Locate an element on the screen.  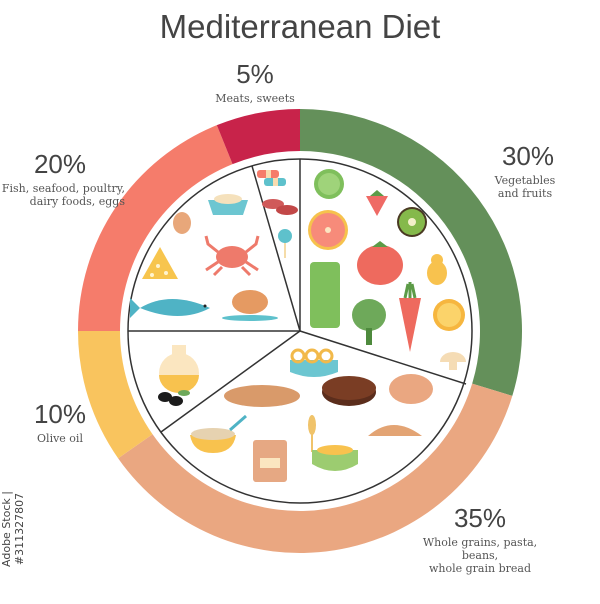
olive-oil-icons is located at coordinates (178, 375).